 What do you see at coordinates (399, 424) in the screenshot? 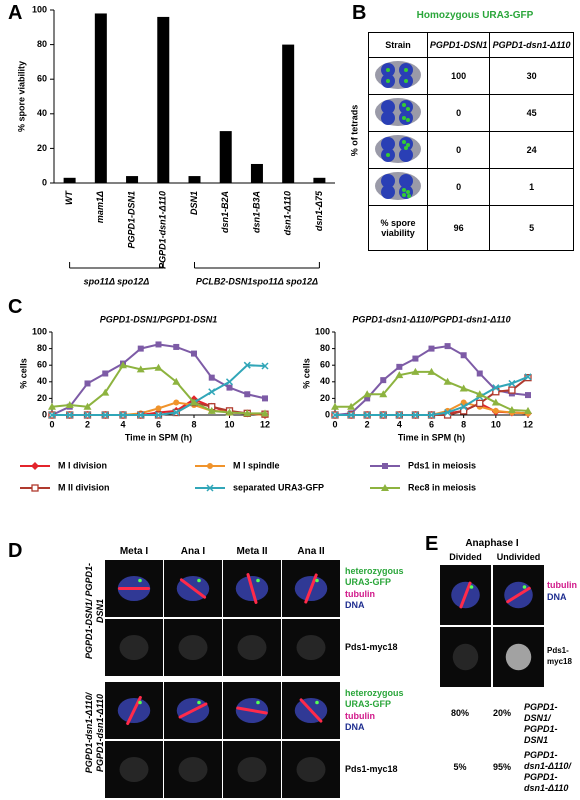
I see `x-tick-label: 4` at bounding box center [399, 424].